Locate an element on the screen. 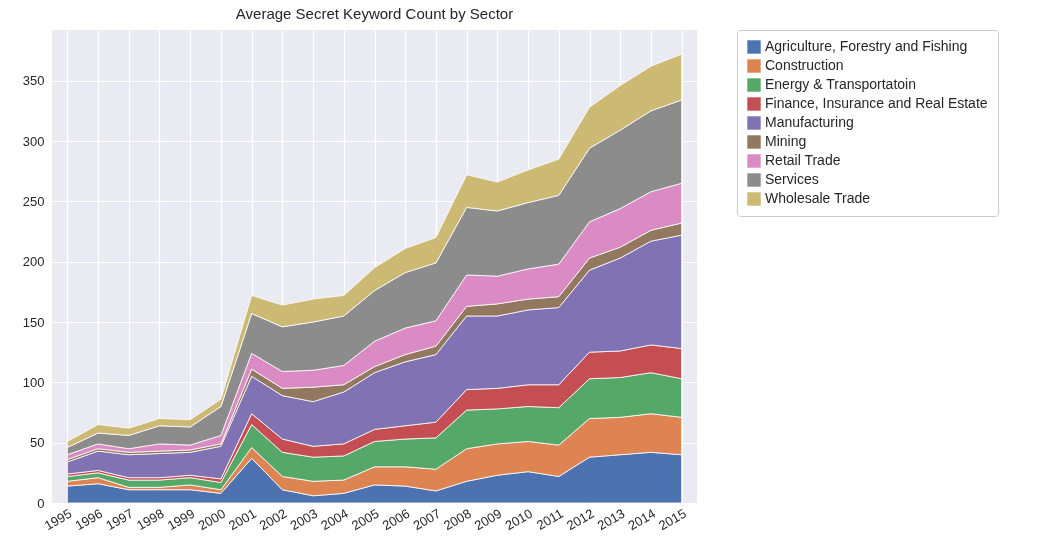 This screenshot has height=552, width=1047. legend-label: Manufacturing is located at coordinates (809, 122).